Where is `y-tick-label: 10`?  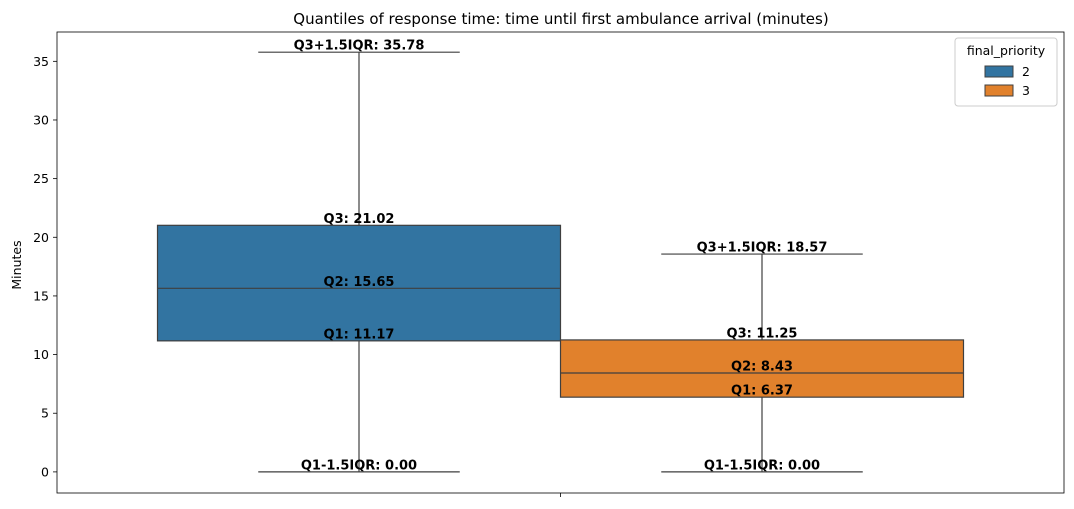
y-tick-label: 10 is located at coordinates (41, 354).